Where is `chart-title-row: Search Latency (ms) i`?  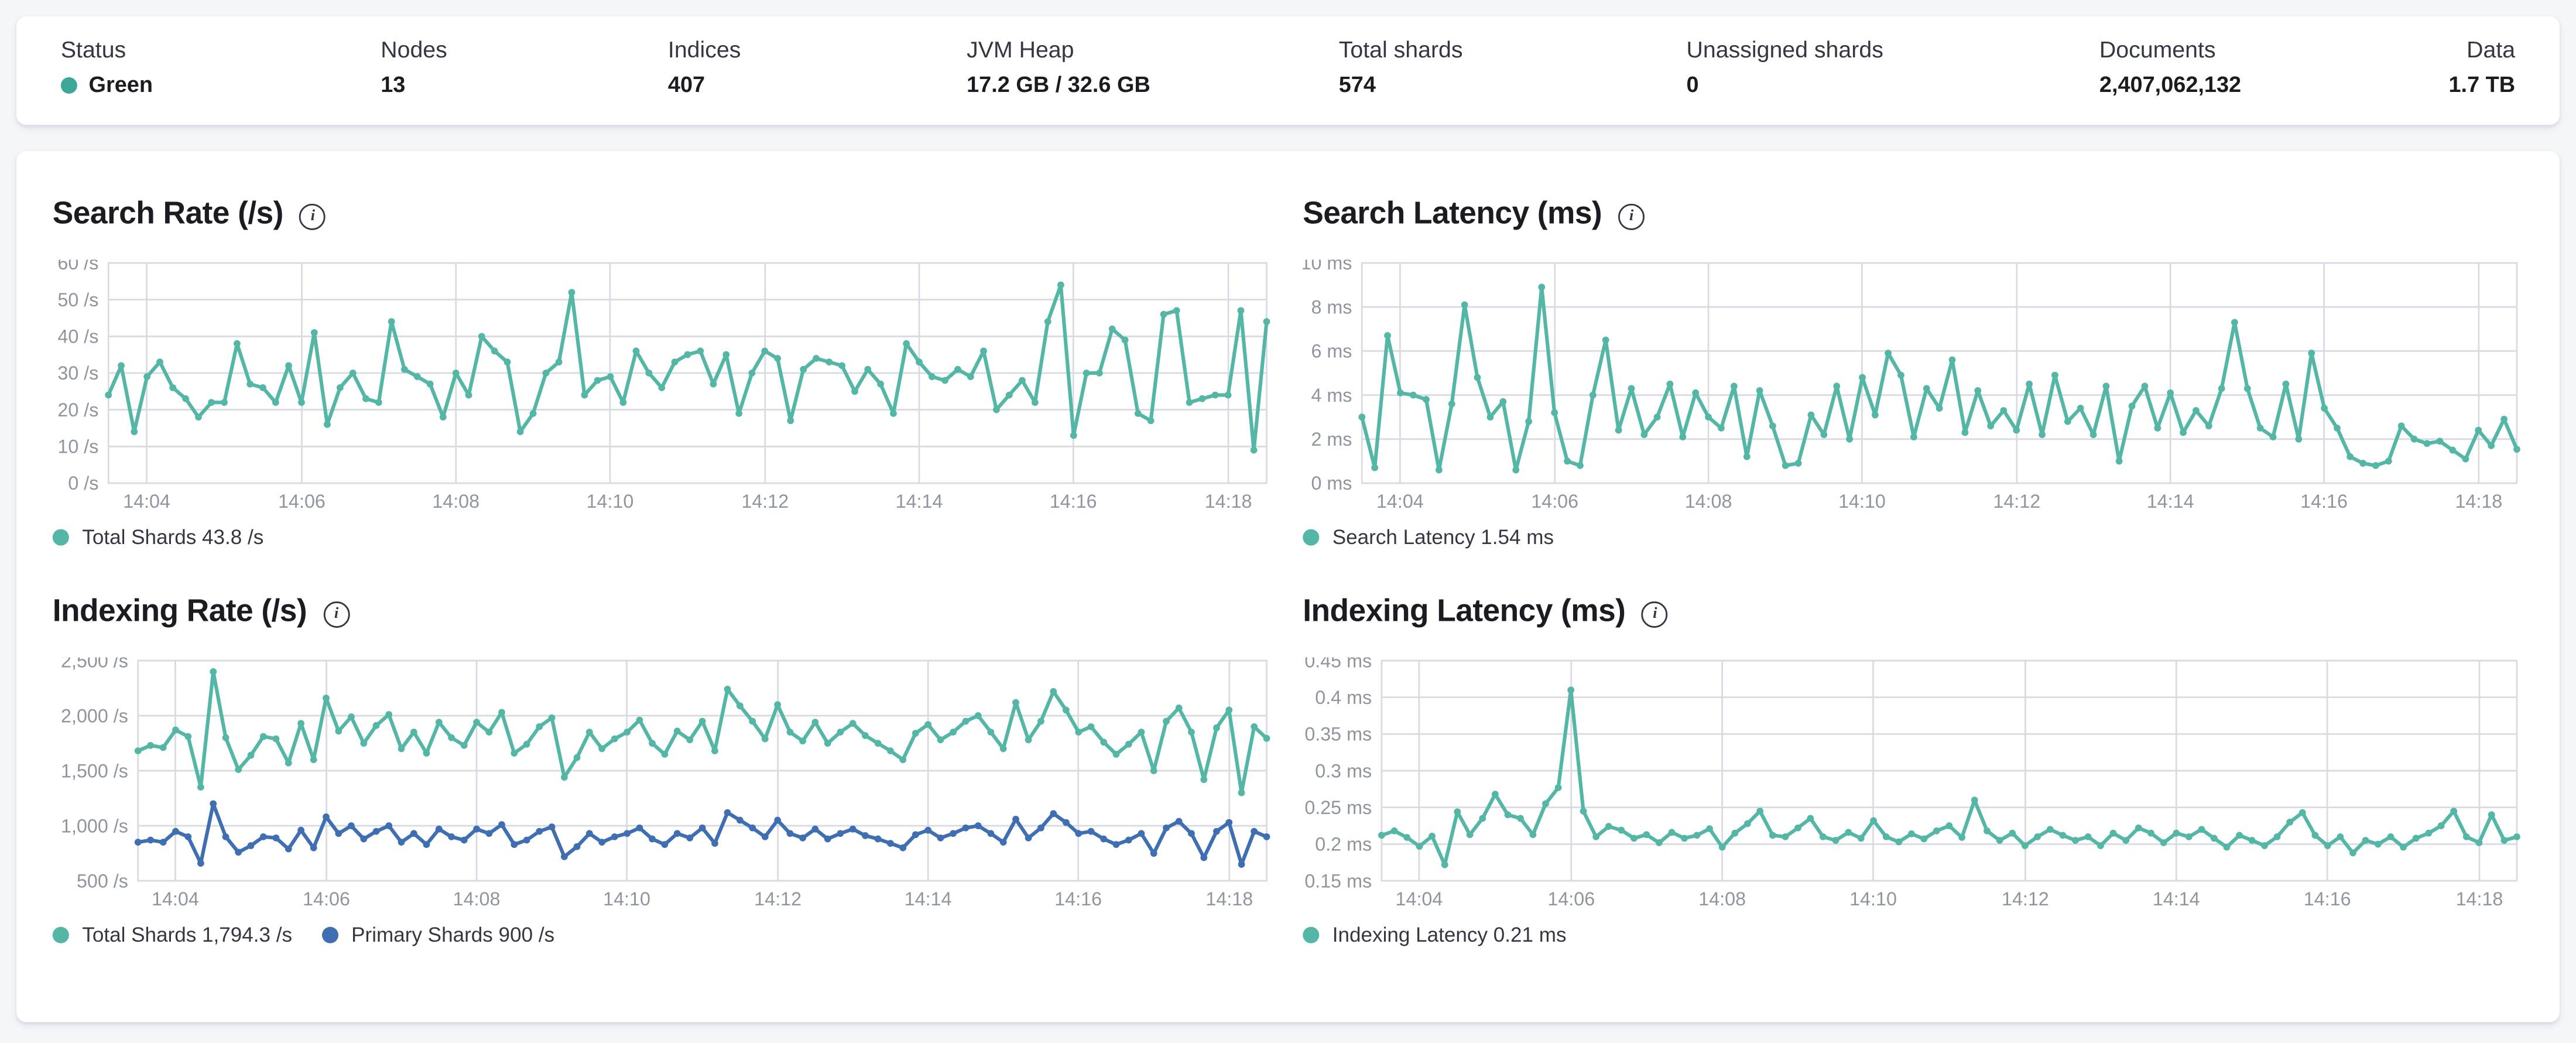 chart-title-row: Search Latency (ms) i is located at coordinates (1913, 215).